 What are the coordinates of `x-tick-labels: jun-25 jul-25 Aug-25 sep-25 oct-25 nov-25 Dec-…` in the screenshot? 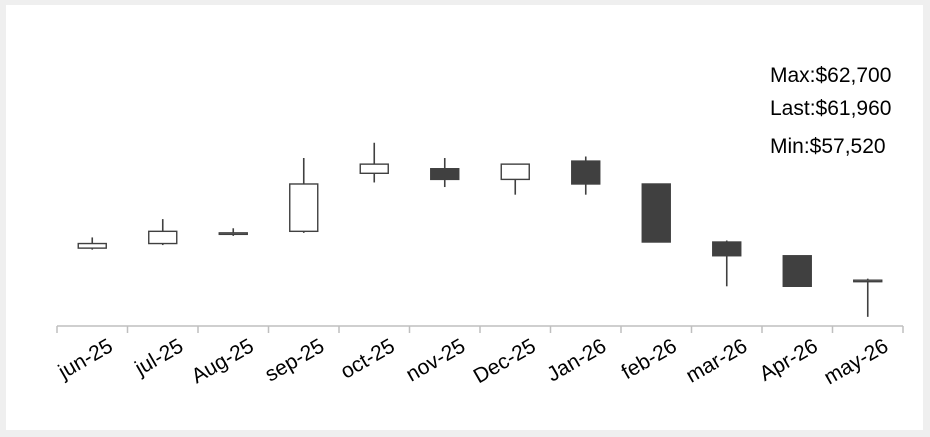 It's located at (473, 361).